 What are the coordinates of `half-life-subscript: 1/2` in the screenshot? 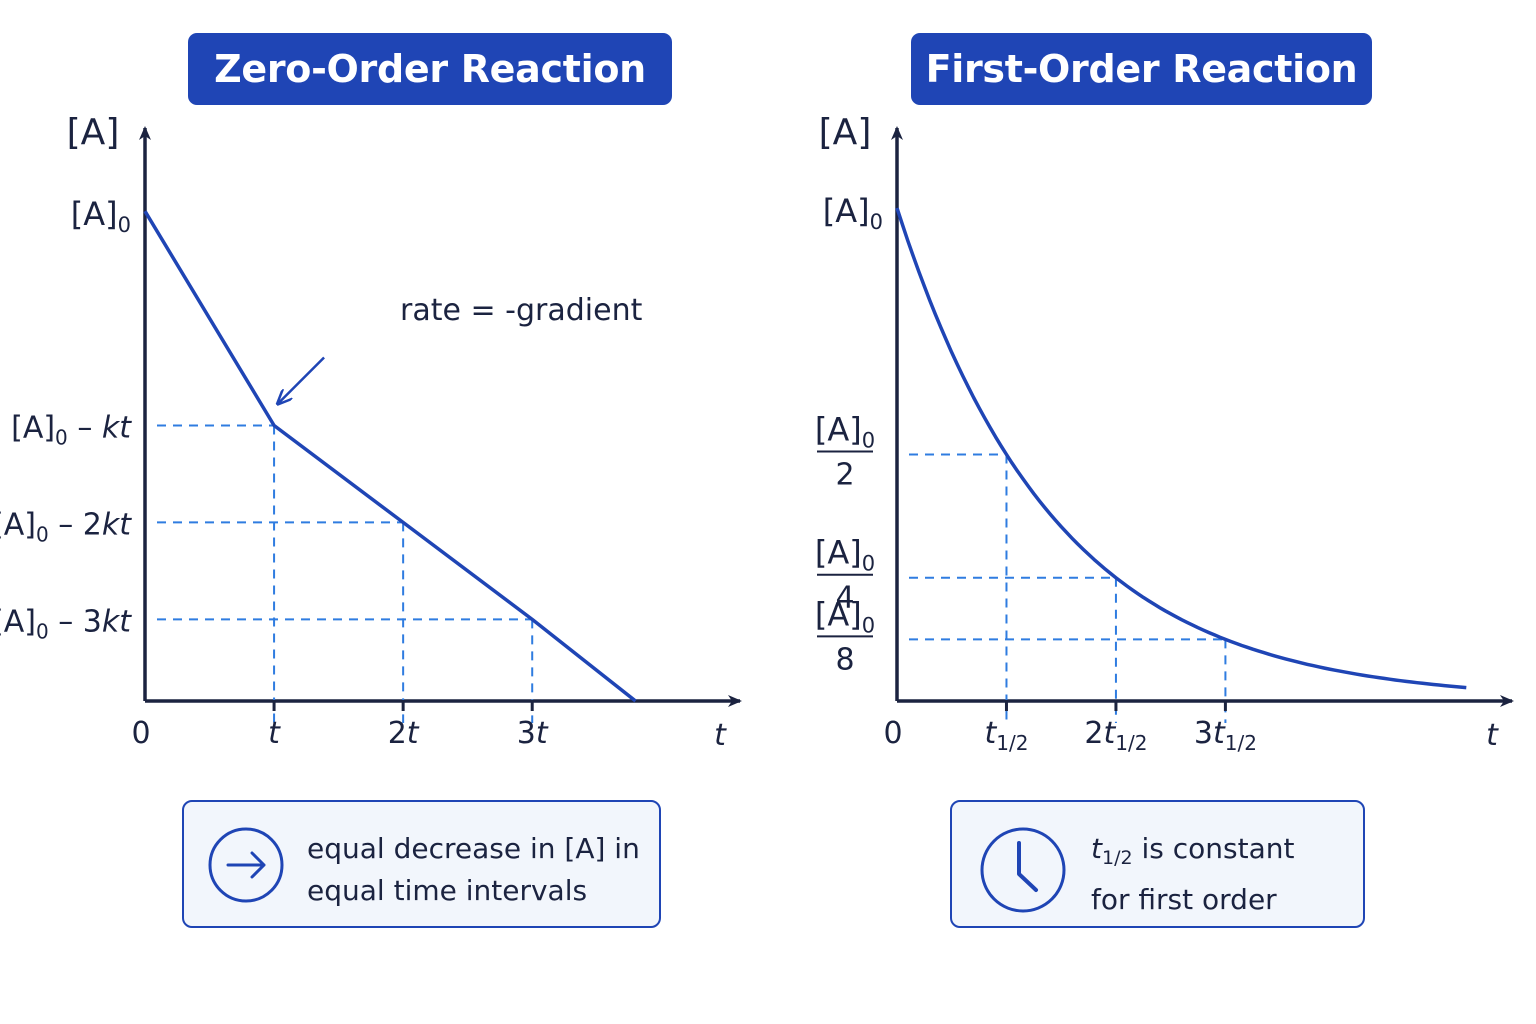 It's located at (1117, 858).